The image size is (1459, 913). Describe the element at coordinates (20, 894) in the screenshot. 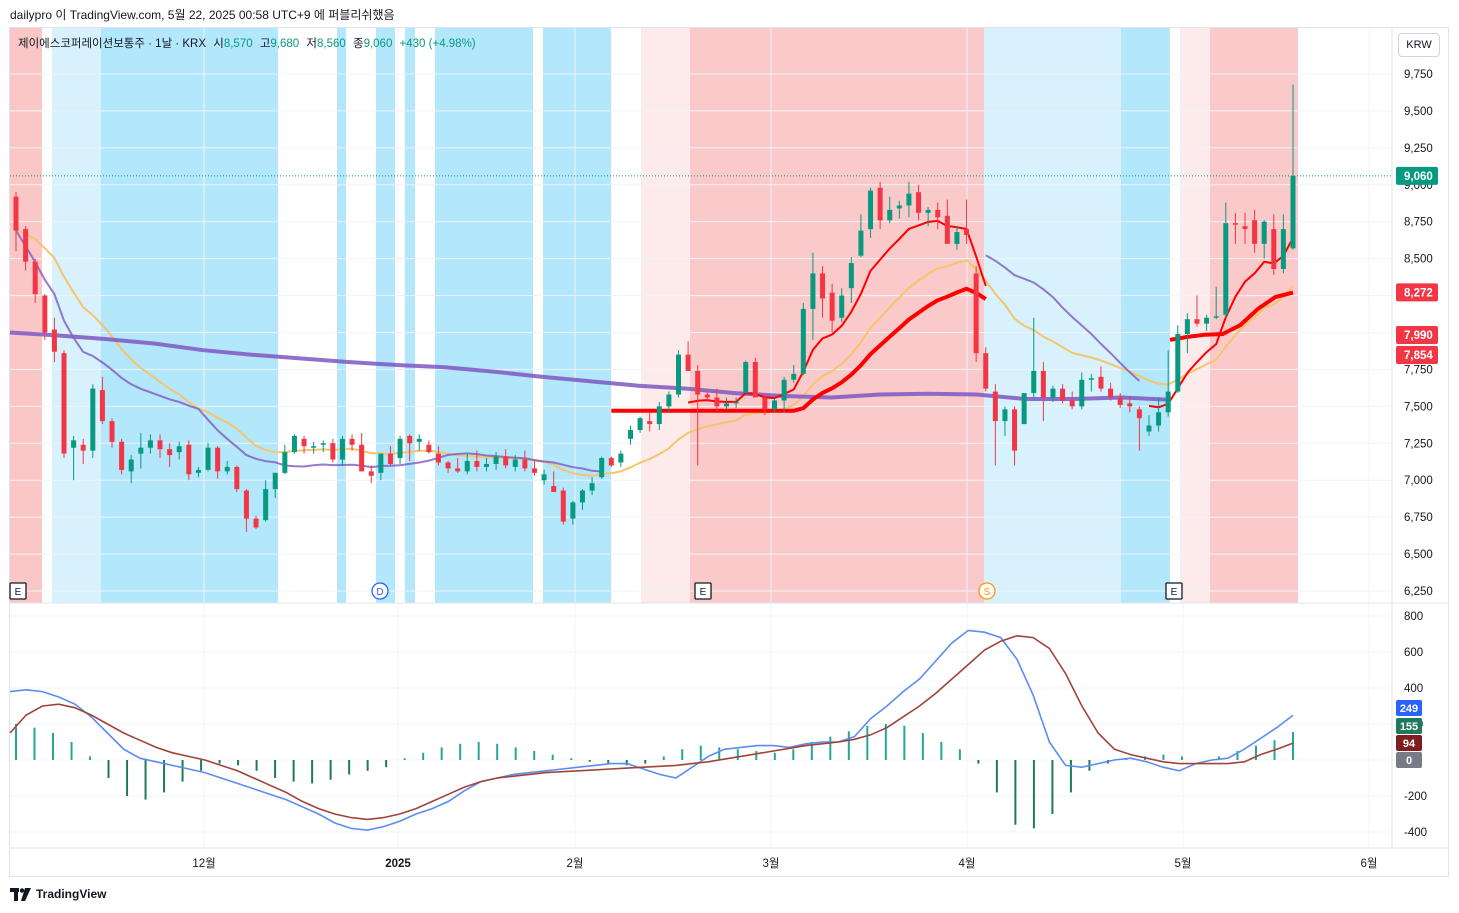

I see `tradingview-logo-icon` at that location.